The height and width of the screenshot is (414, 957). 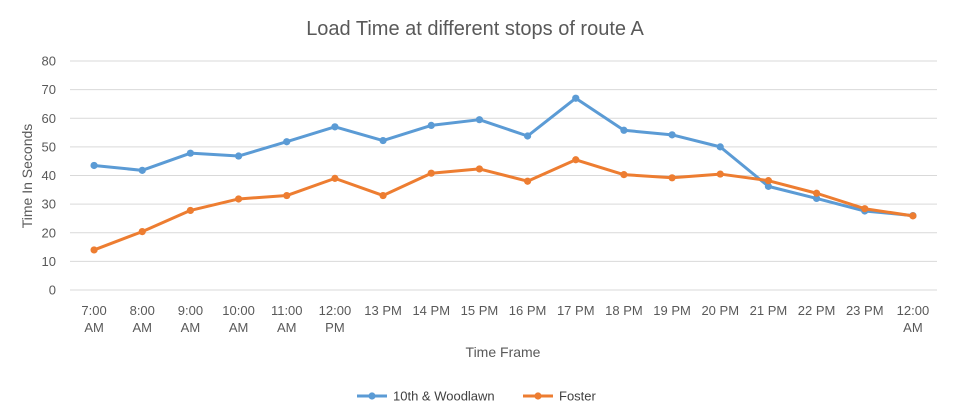 I want to click on legend: 10th & Woodlawn Foster, so click(x=477, y=396).